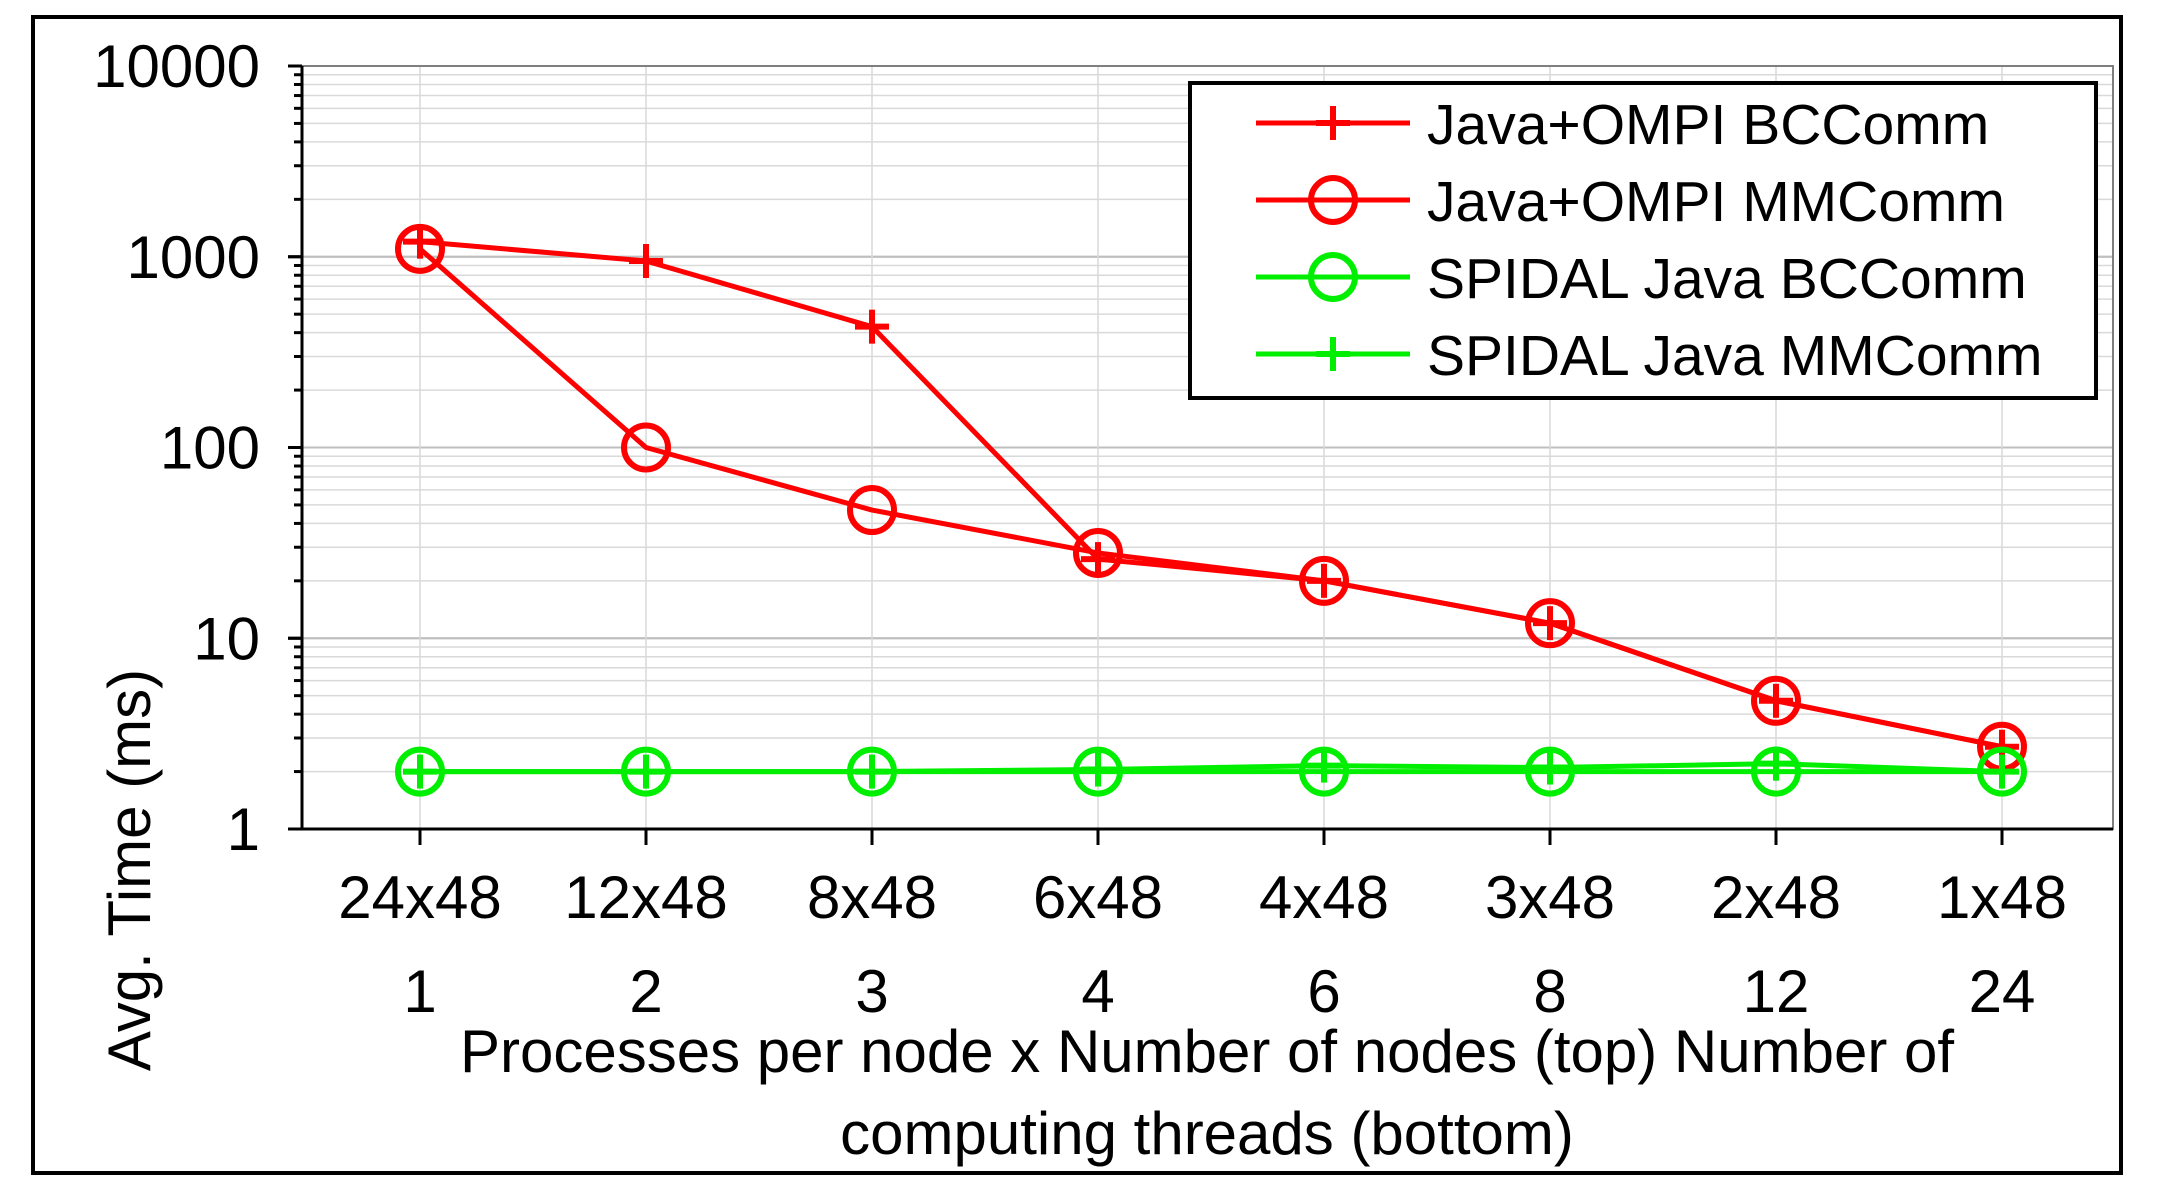  Describe the element at coordinates (226, 638) in the screenshot. I see `y-tick-label: 10` at that location.